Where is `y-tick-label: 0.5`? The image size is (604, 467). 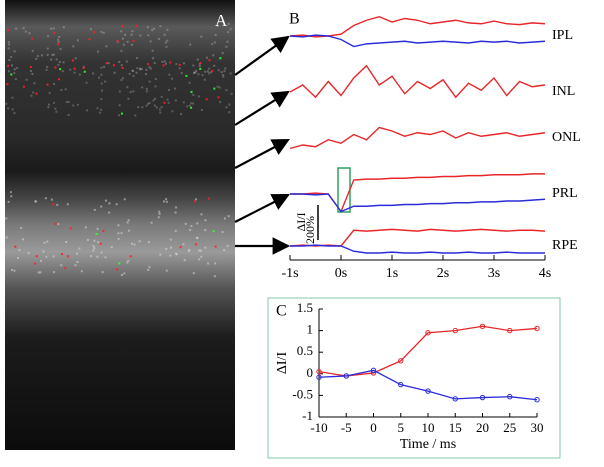
y-tick-label: 0.5 is located at coordinates (305, 350).